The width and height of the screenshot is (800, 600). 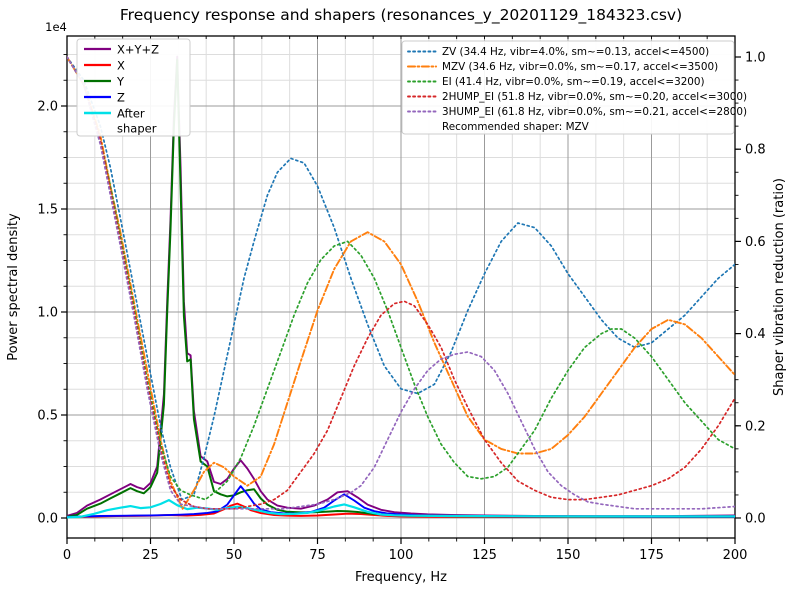 What do you see at coordinates (120, 82) in the screenshot?
I see `legend-label: Y` at bounding box center [120, 82].